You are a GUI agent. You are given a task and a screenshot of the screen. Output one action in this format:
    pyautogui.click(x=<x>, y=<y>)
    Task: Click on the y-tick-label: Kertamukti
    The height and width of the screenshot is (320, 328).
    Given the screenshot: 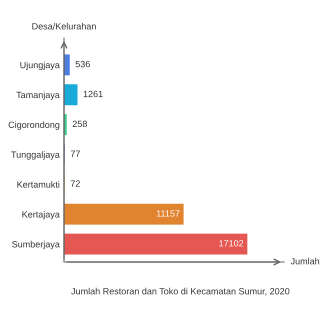 What is the action you would take?
    pyautogui.click(x=38, y=184)
    